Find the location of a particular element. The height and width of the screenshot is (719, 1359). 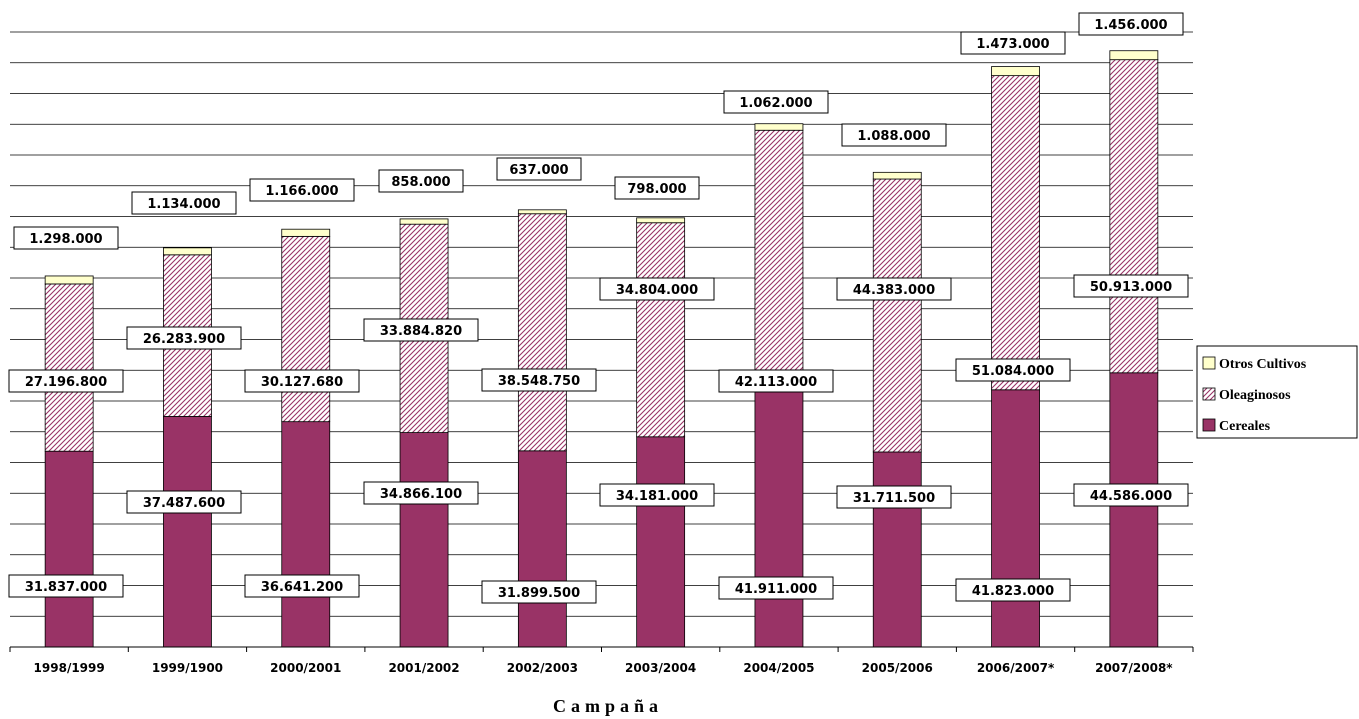

data-label: 31.711.500 is located at coordinates (894, 497).